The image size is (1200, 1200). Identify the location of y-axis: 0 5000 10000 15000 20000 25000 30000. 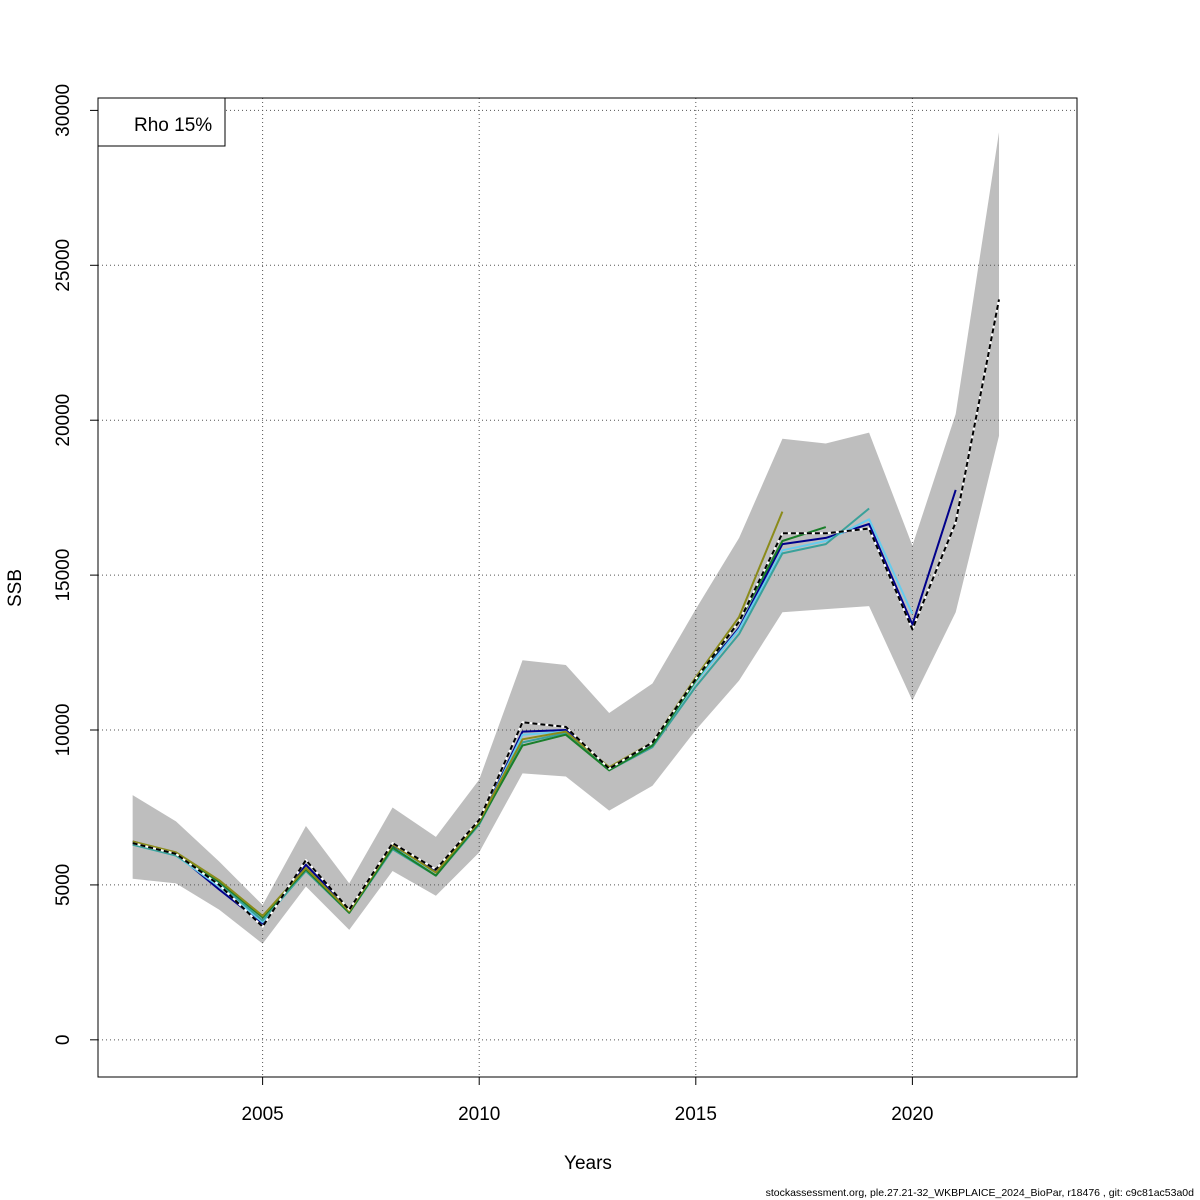
(76, 565).